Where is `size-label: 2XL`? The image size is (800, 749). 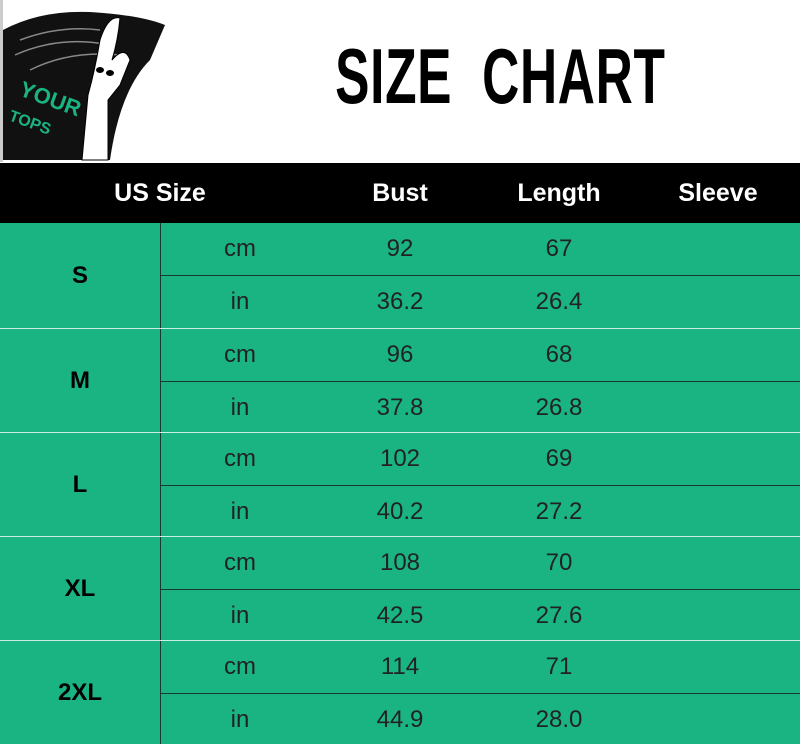
size-label: 2XL is located at coordinates (80, 692).